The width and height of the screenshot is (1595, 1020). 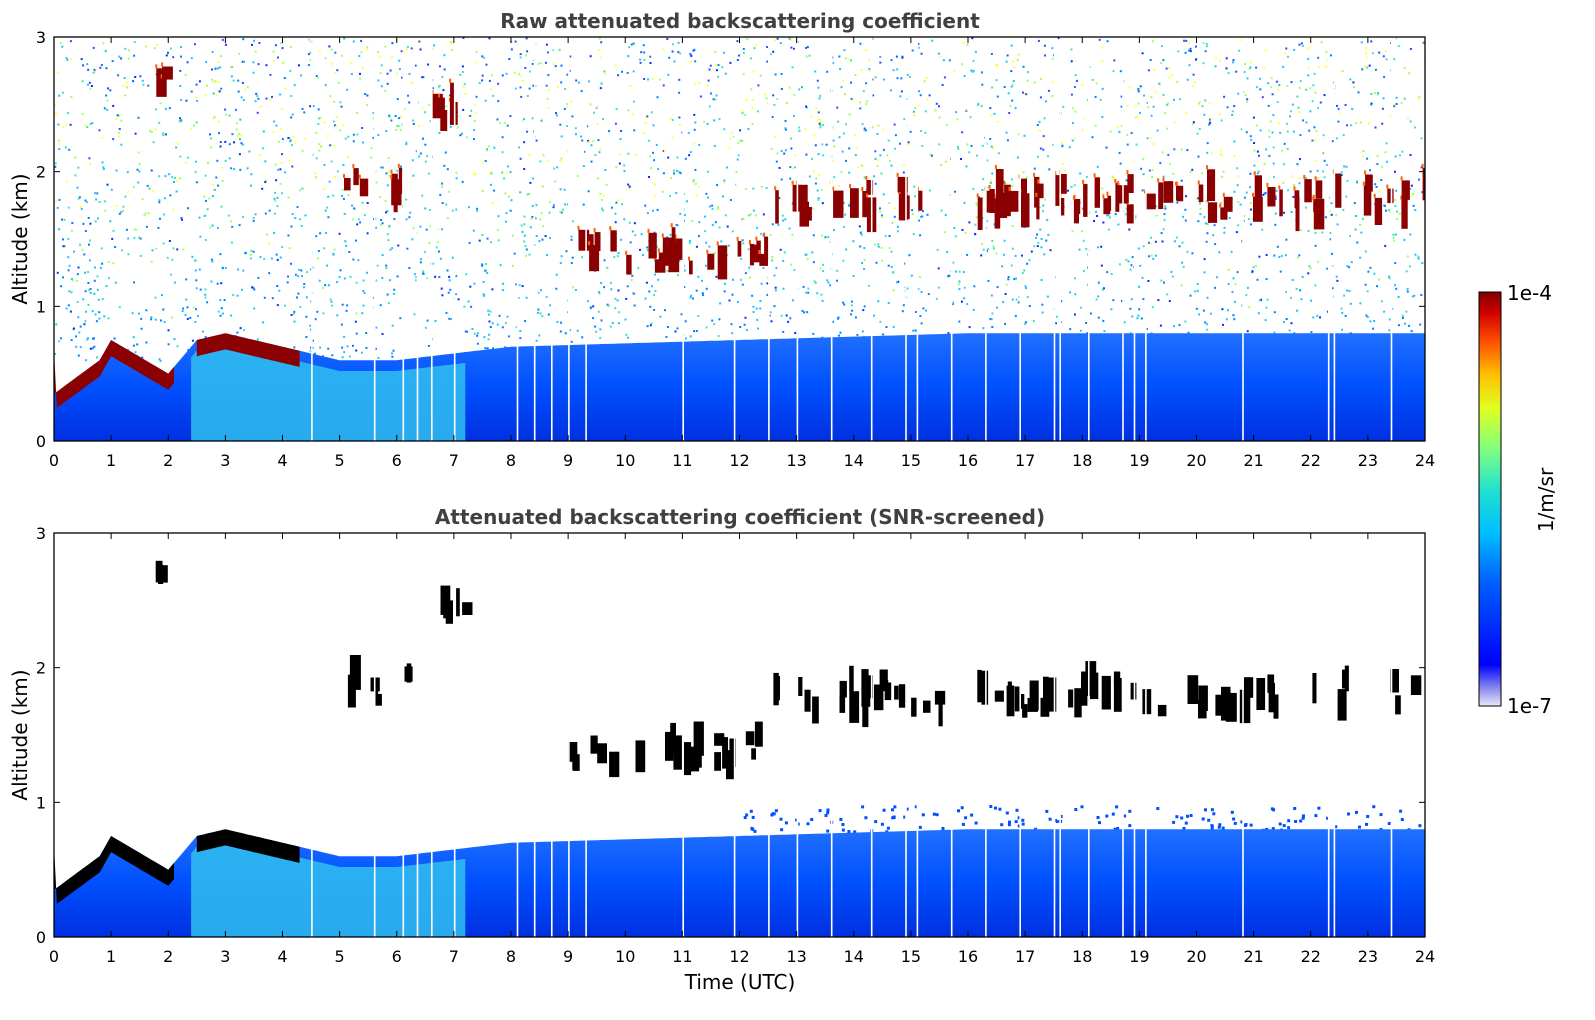 I want to click on x-tick-label: 16, so click(x=968, y=460).